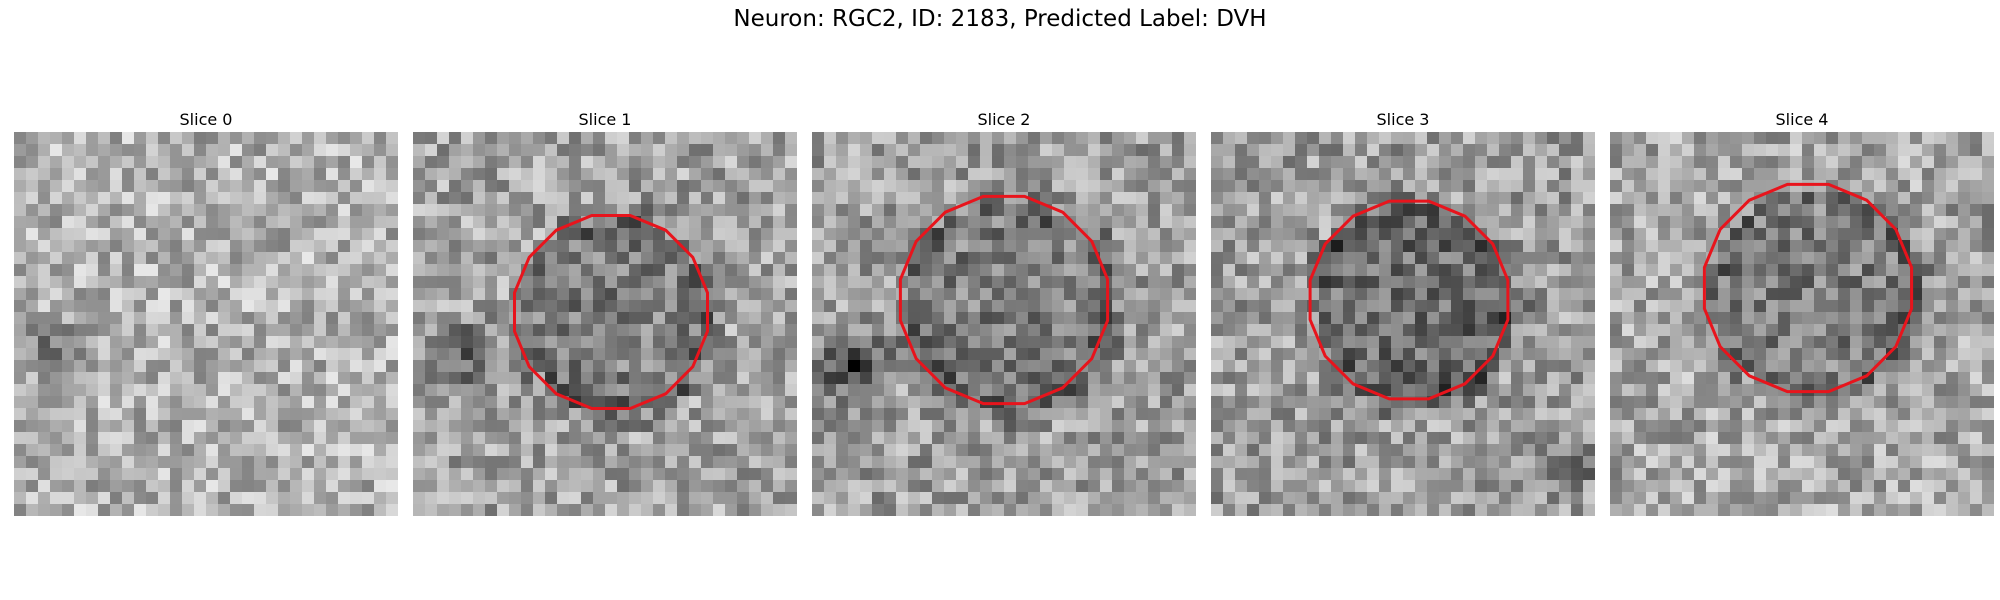 The image size is (2000, 600). Describe the element at coordinates (206, 119) in the screenshot. I see `panel-title: Slice 0` at that location.